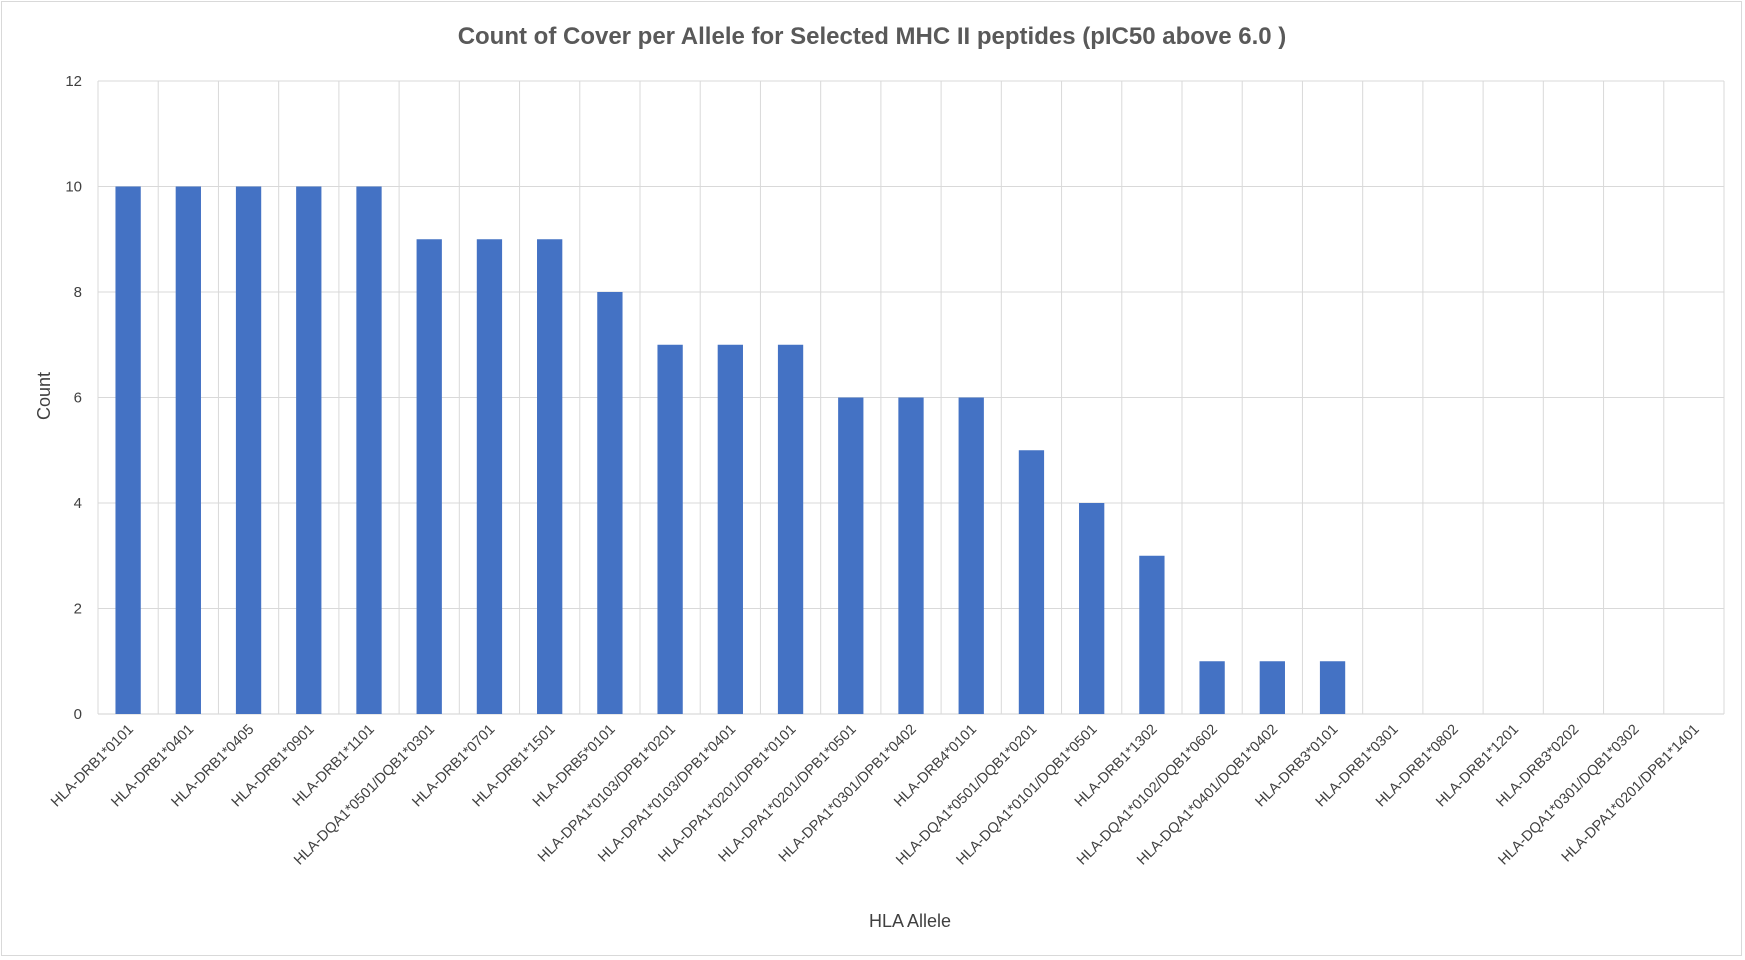  What do you see at coordinates (73, 81) in the screenshot?
I see `y-tick-label: 12` at bounding box center [73, 81].